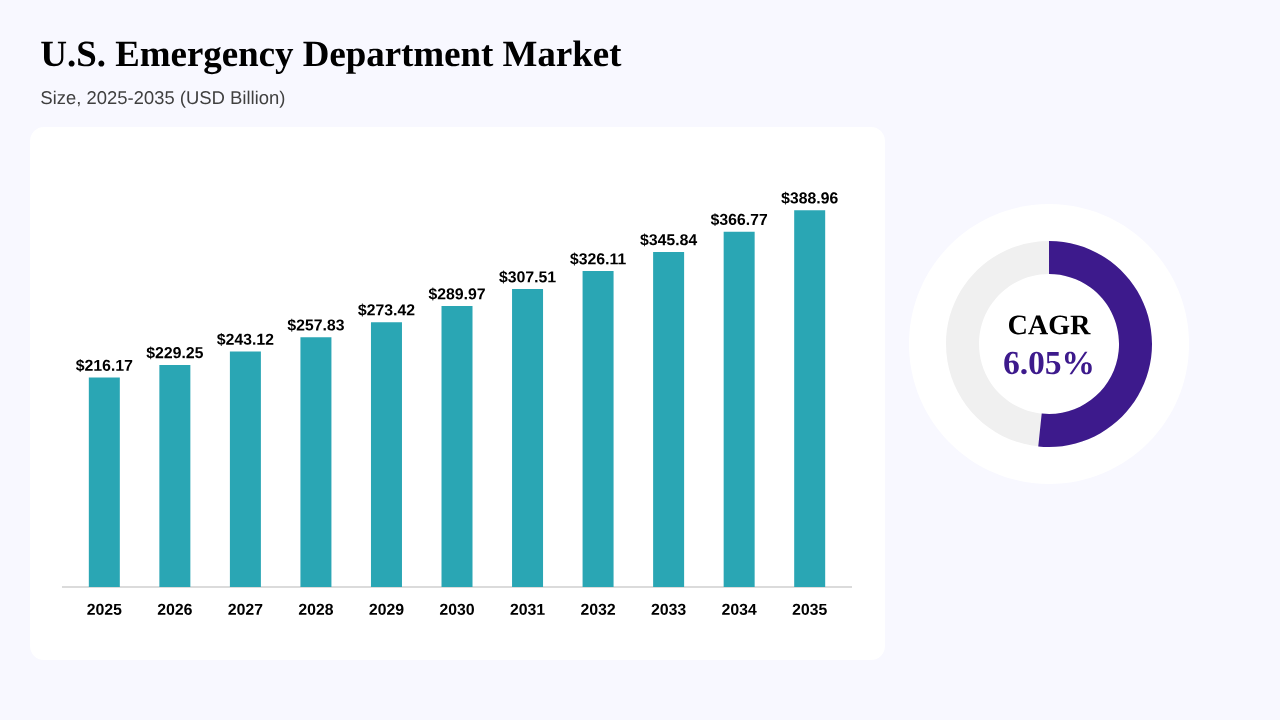 The height and width of the screenshot is (720, 1280). What do you see at coordinates (386, 310) in the screenshot?
I see `data-label: $273.42` at bounding box center [386, 310].